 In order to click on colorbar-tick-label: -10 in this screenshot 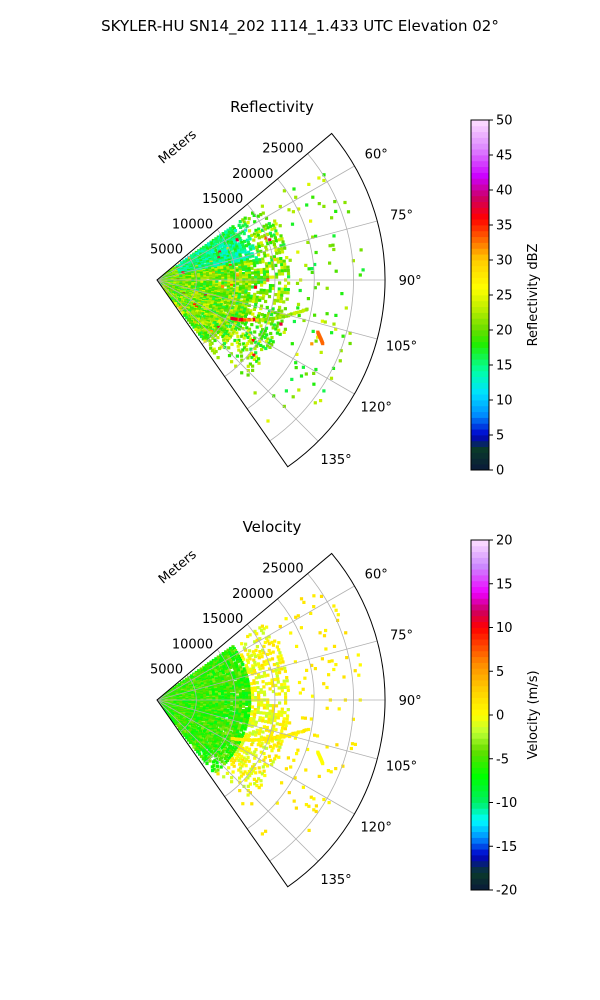, I will do `click(506, 803)`.